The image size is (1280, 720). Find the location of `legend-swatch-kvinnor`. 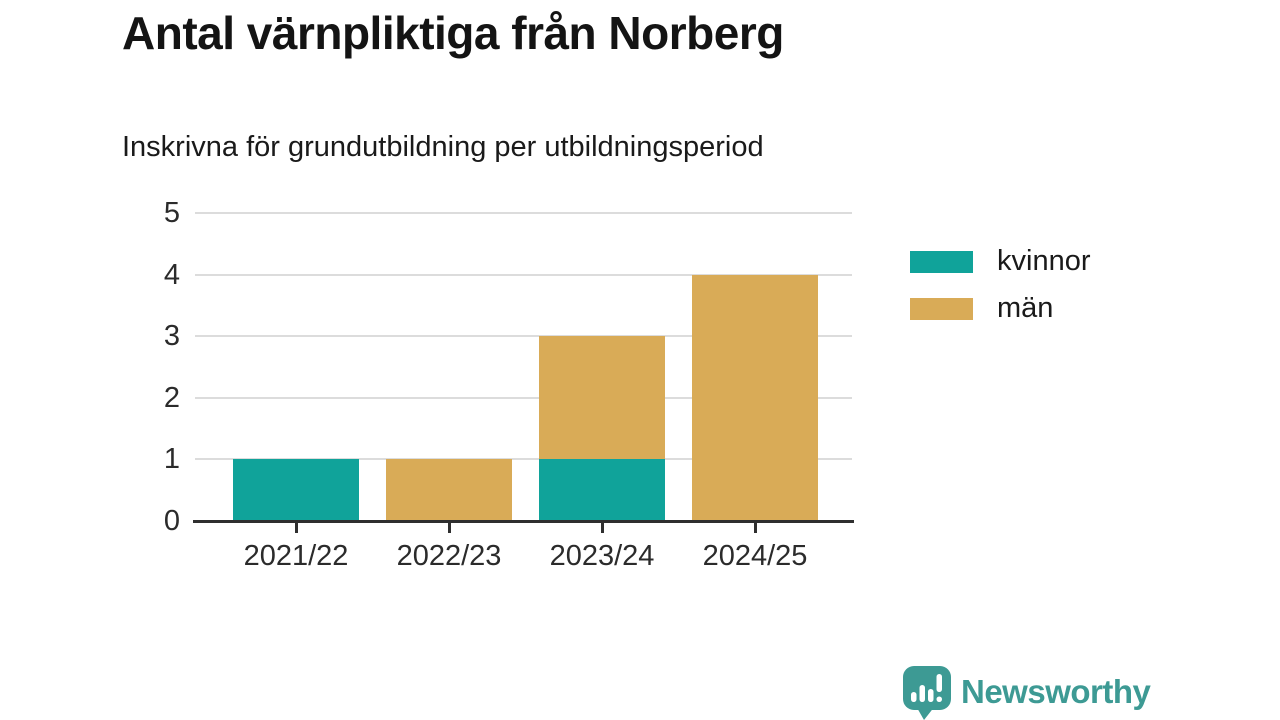

legend-swatch-kvinnor is located at coordinates (941, 261).